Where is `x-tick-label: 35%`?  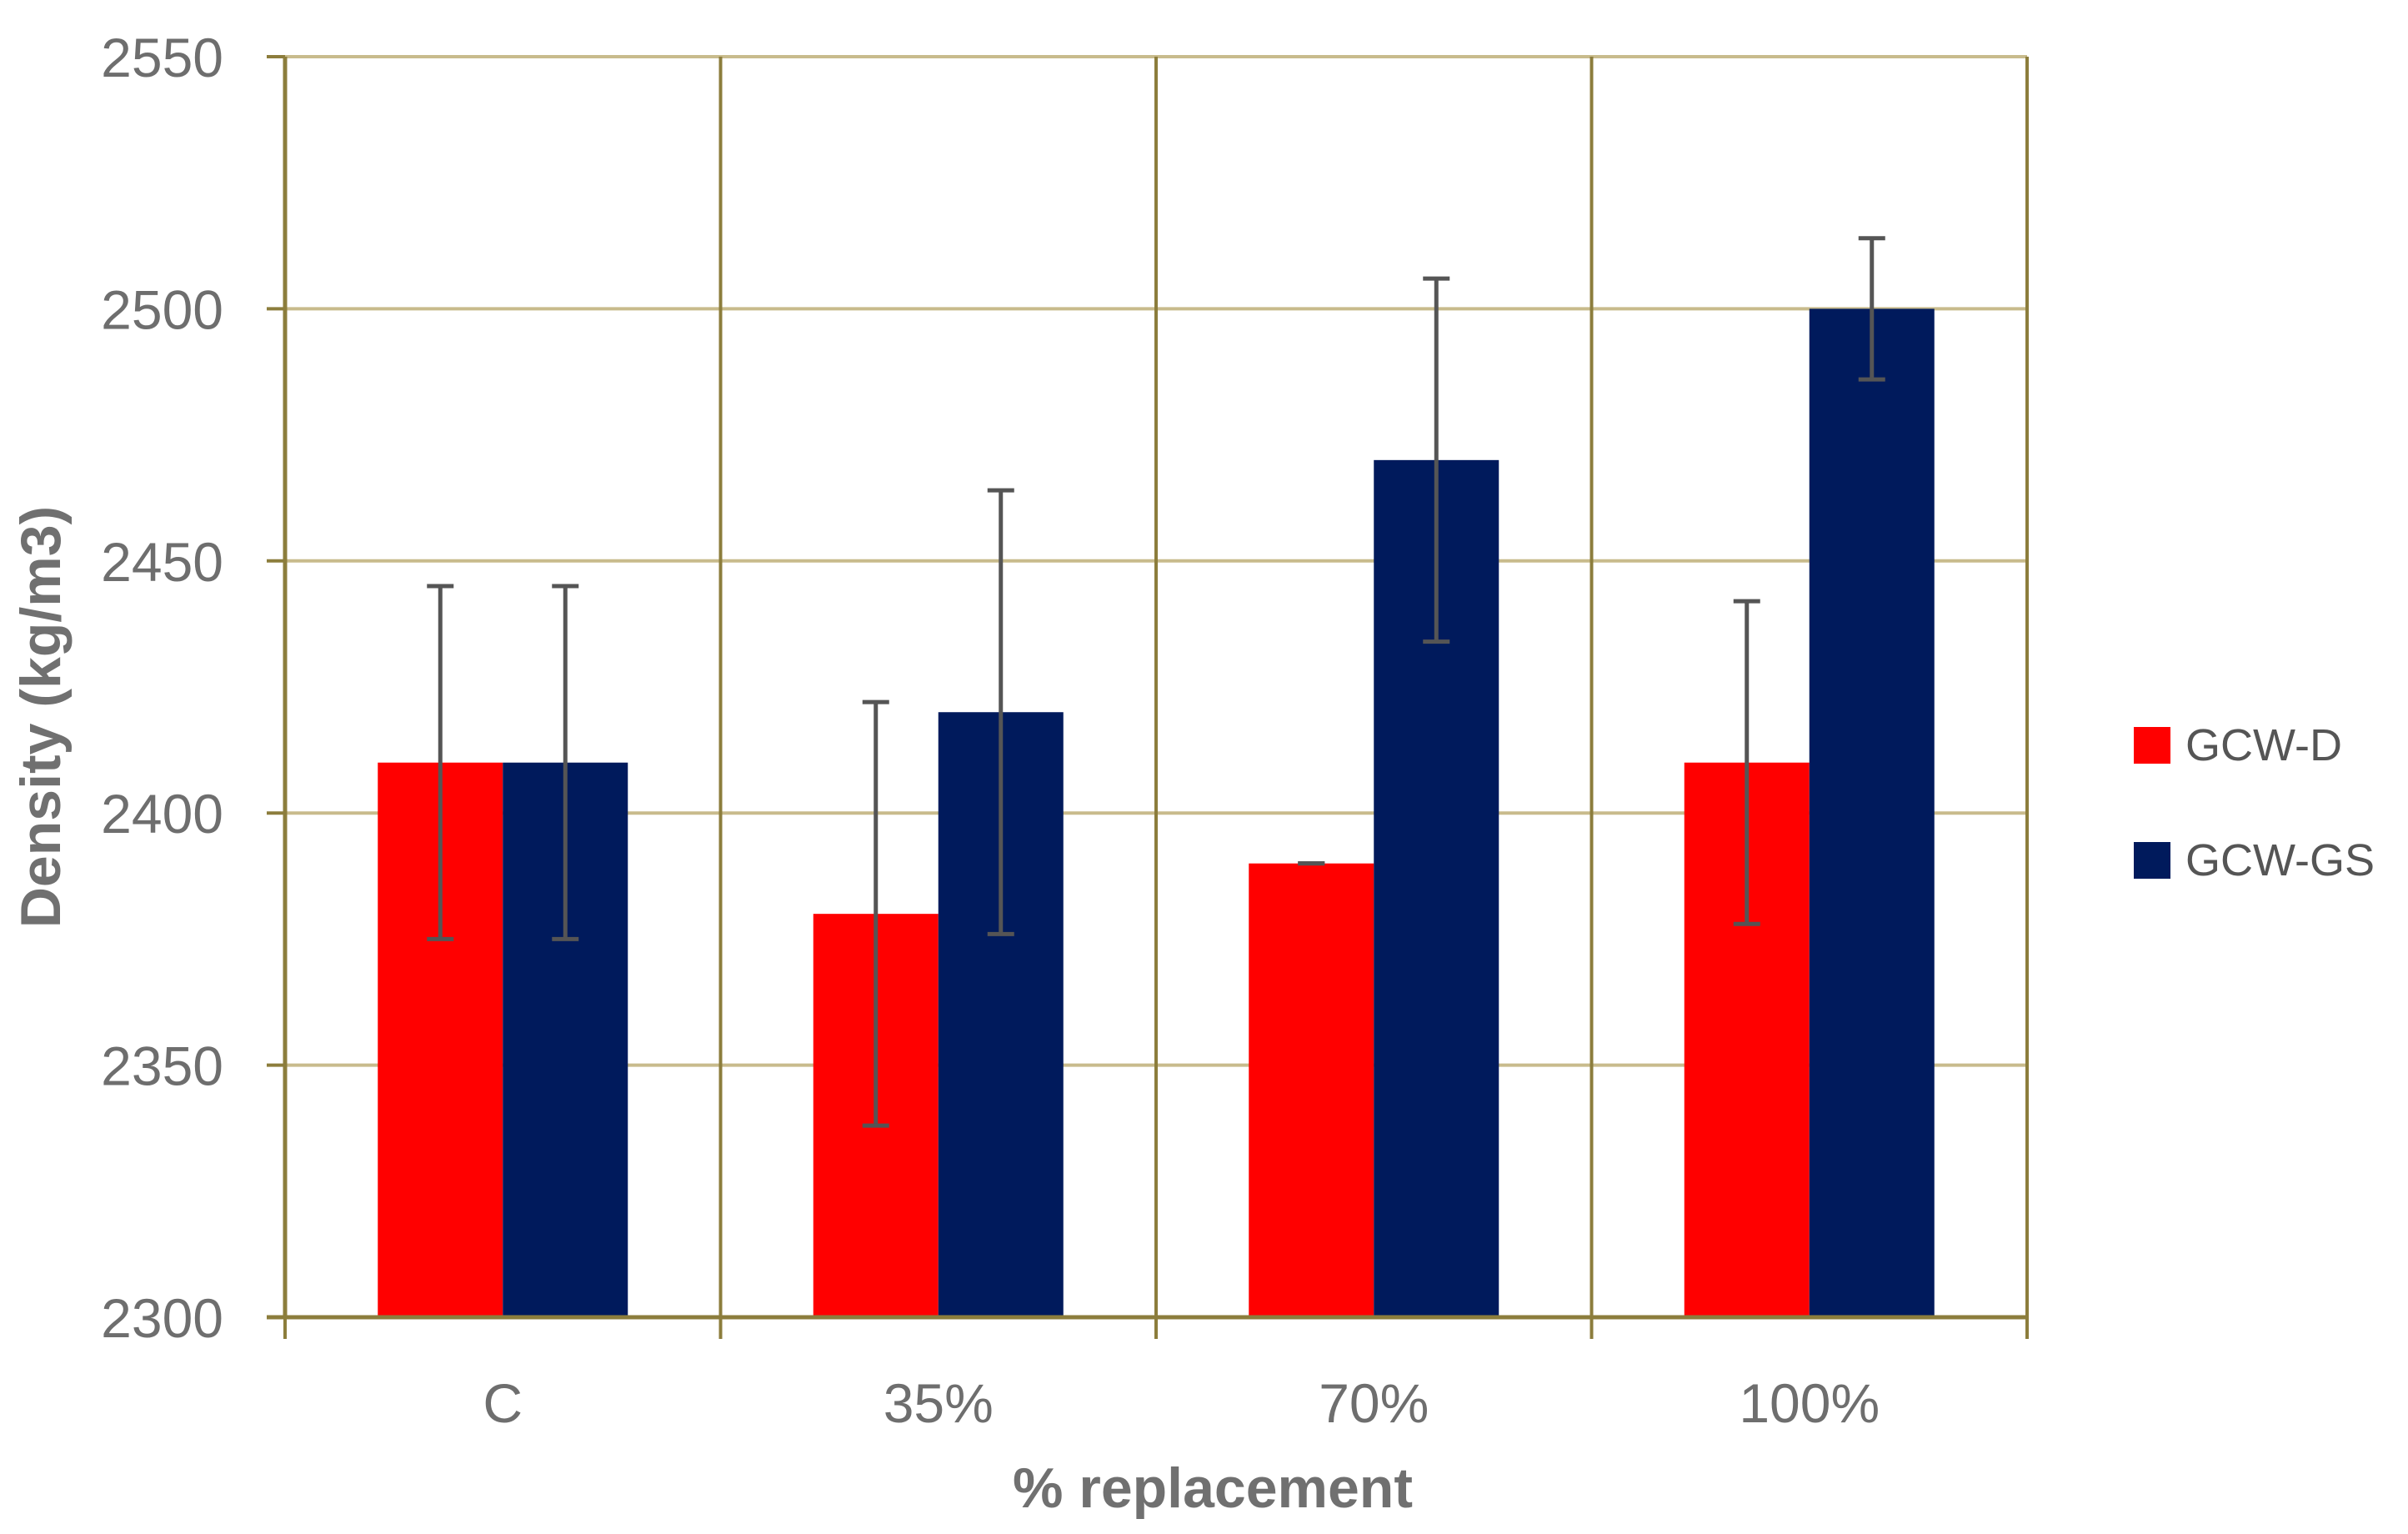 x-tick-label: 35% is located at coordinates (939, 1403).